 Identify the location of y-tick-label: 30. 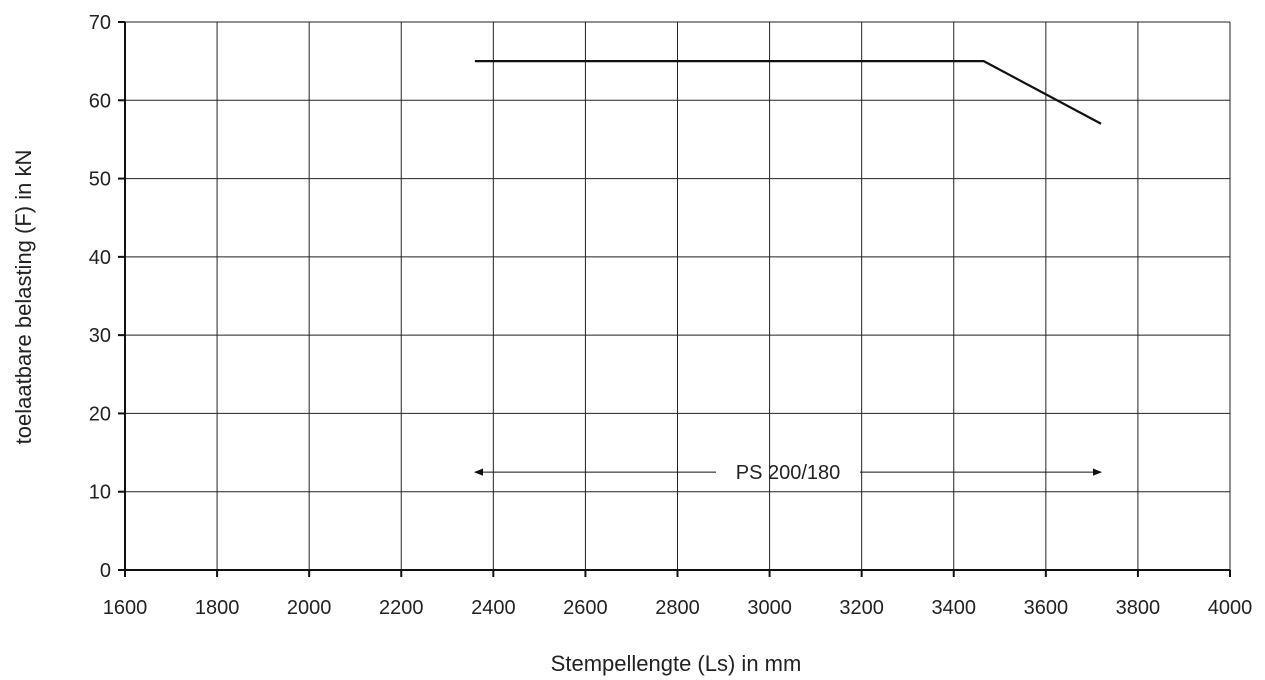
(100, 336).